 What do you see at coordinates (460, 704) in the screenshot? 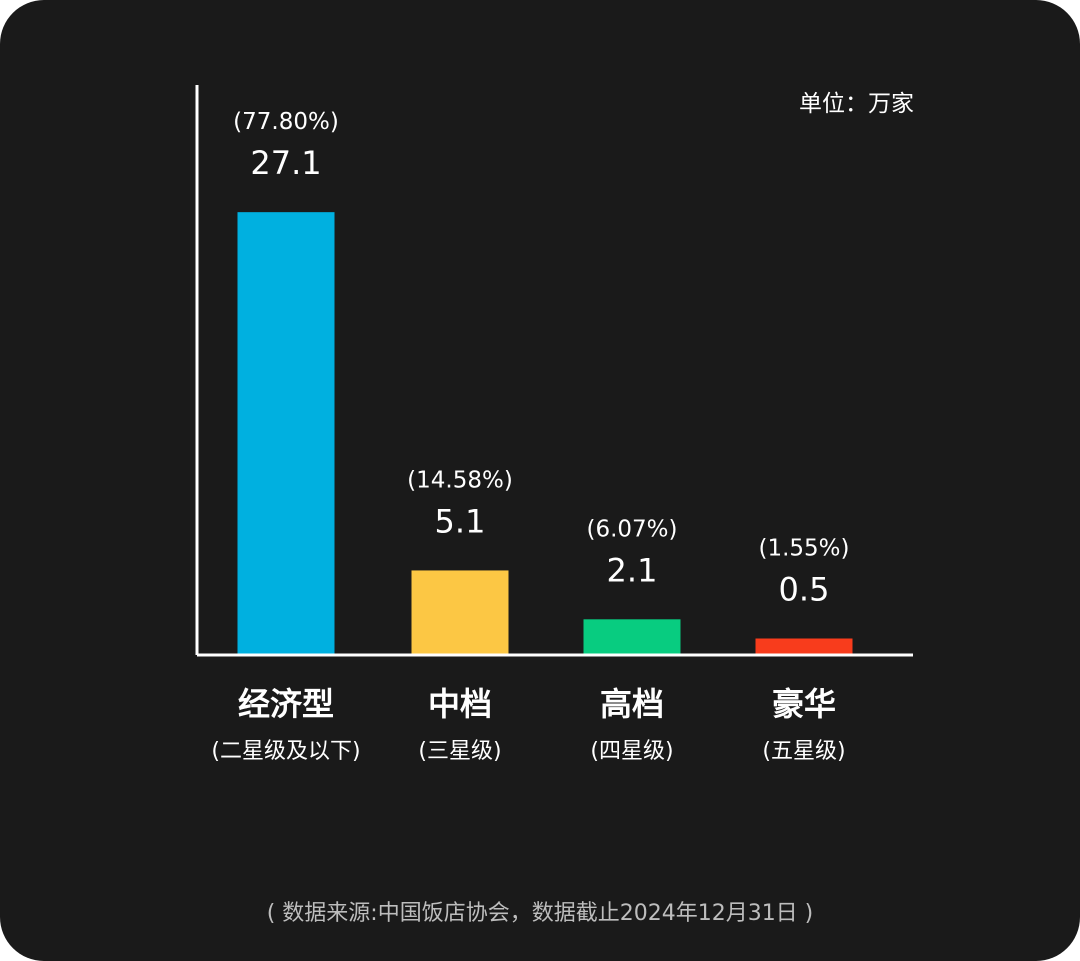
I see `category-label: 中档` at bounding box center [460, 704].